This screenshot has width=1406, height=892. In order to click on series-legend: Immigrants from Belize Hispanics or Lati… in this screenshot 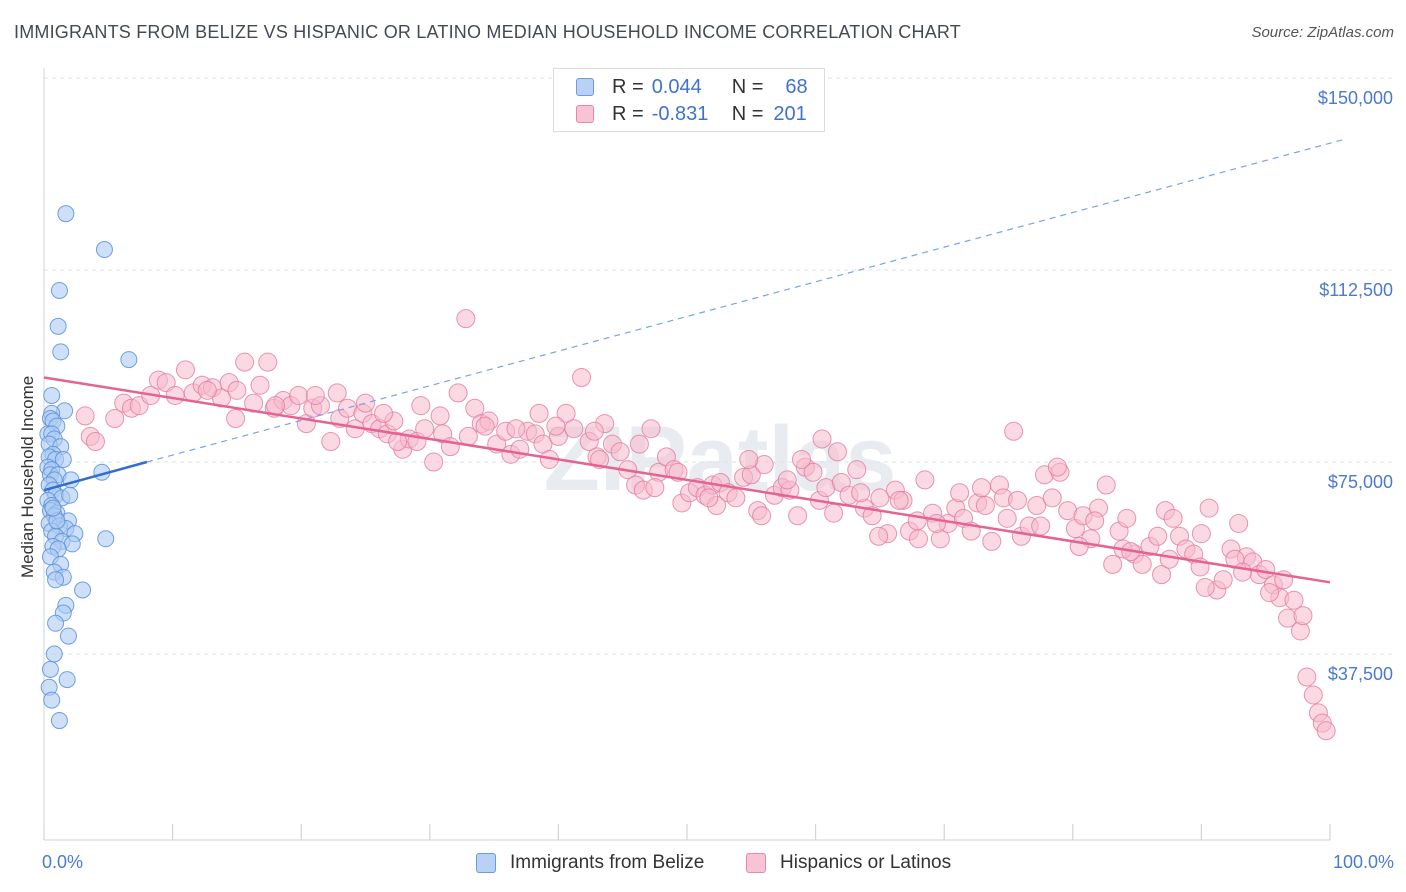, I will do `click(703, 865)`.